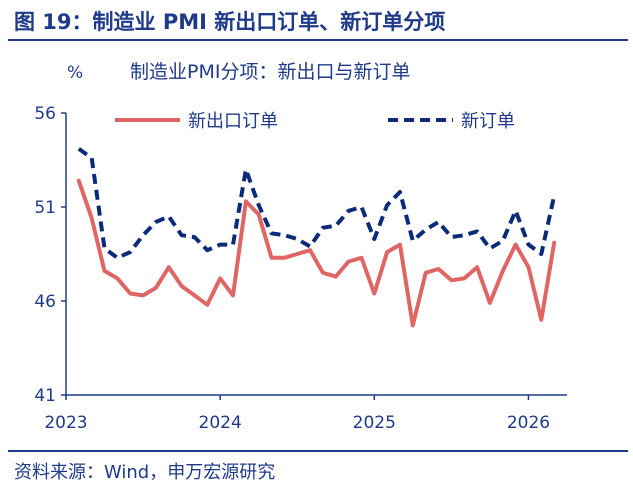 The height and width of the screenshot is (495, 633). Describe the element at coordinates (528, 423) in the screenshot. I see `x-tick-label: 2026` at that location.